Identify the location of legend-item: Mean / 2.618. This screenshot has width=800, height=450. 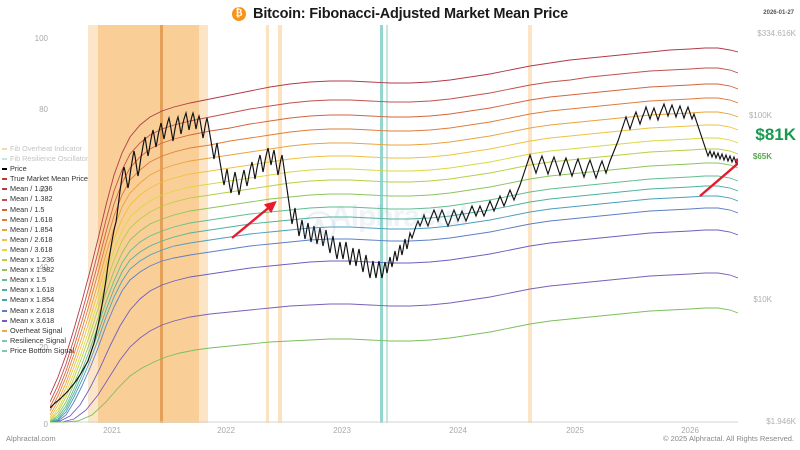
(45, 240).